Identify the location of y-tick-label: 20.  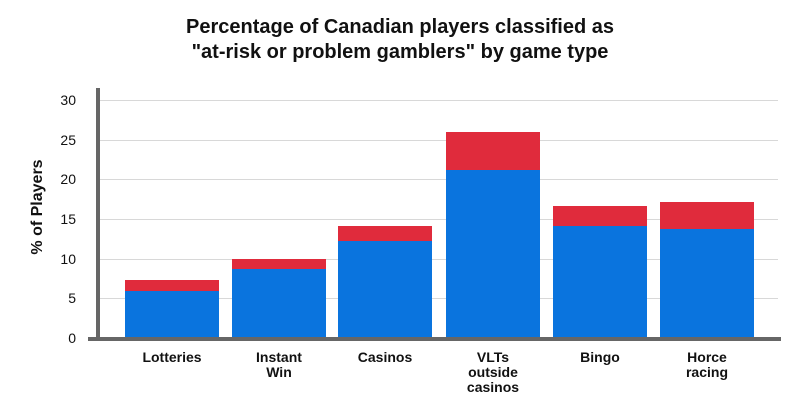
(68, 179).